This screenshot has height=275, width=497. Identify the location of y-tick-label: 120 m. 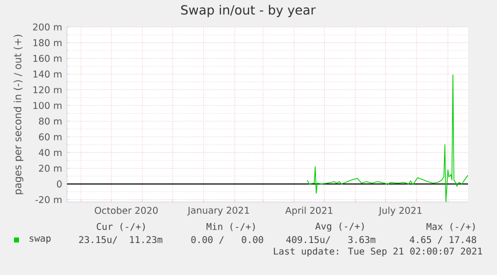
(47, 90).